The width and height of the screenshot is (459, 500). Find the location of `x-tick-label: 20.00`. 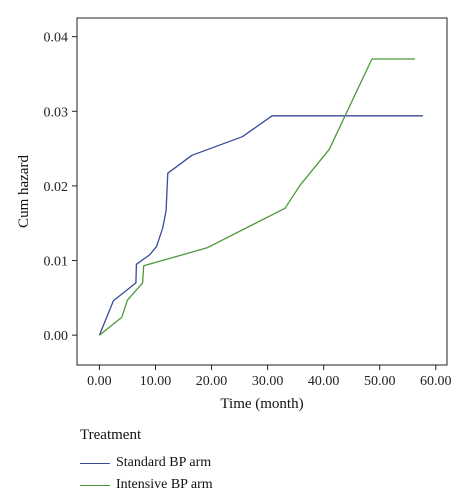

x-tick-label: 20.00 is located at coordinates (212, 381).